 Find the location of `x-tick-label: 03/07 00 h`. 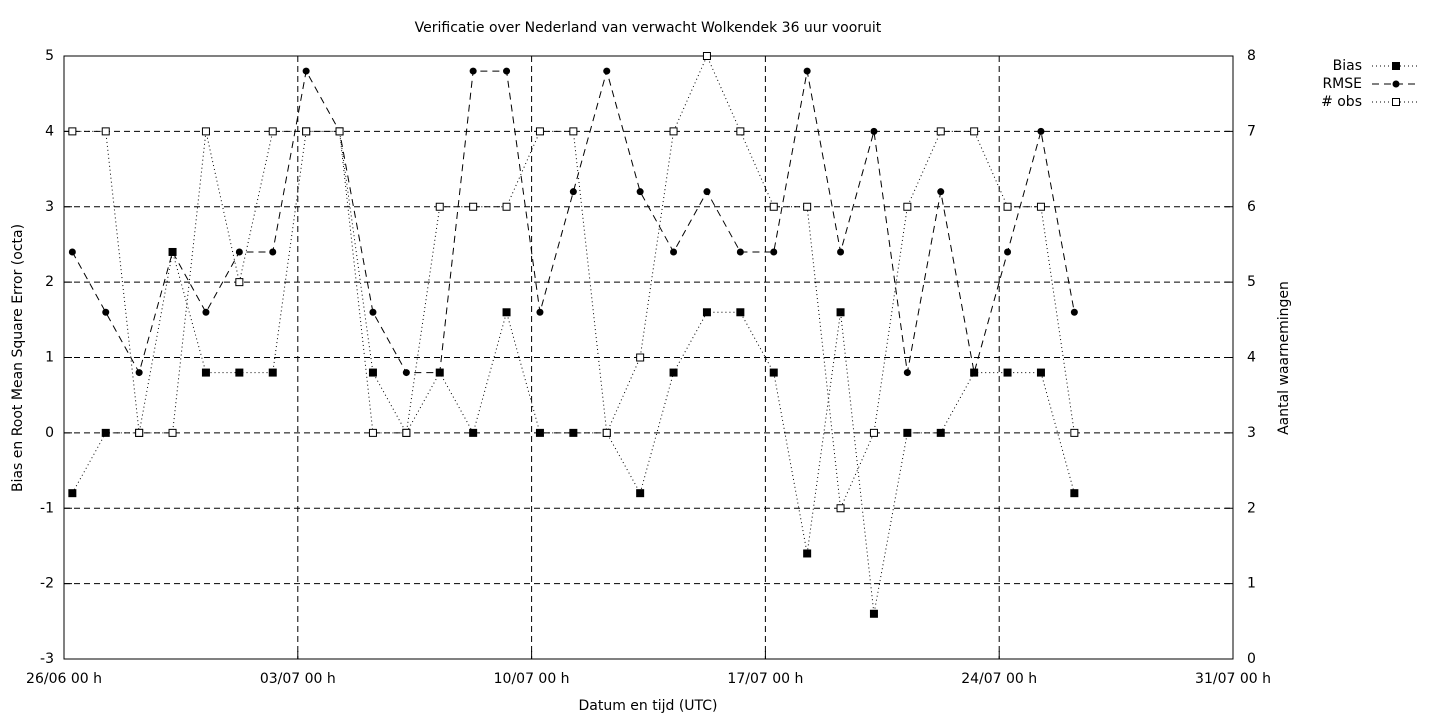

x-tick-label: 03/07 00 h is located at coordinates (298, 679).